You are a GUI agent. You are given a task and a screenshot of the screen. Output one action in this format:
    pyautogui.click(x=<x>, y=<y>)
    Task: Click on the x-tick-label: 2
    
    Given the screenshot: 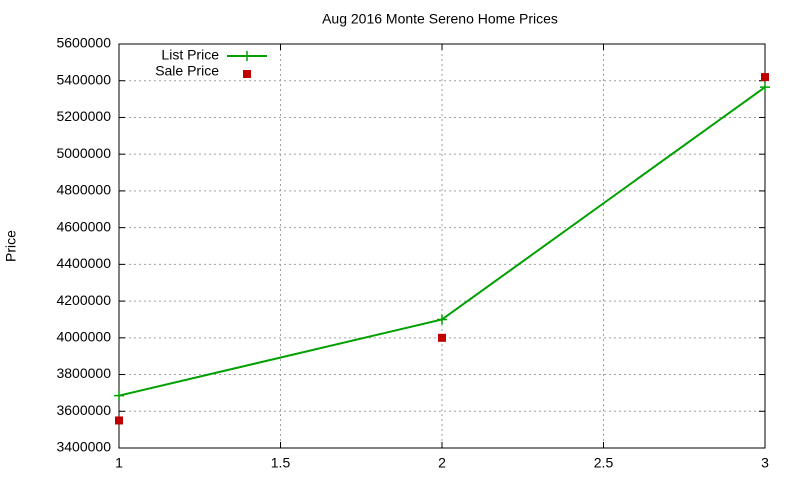 What is the action you would take?
    pyautogui.click(x=442, y=463)
    